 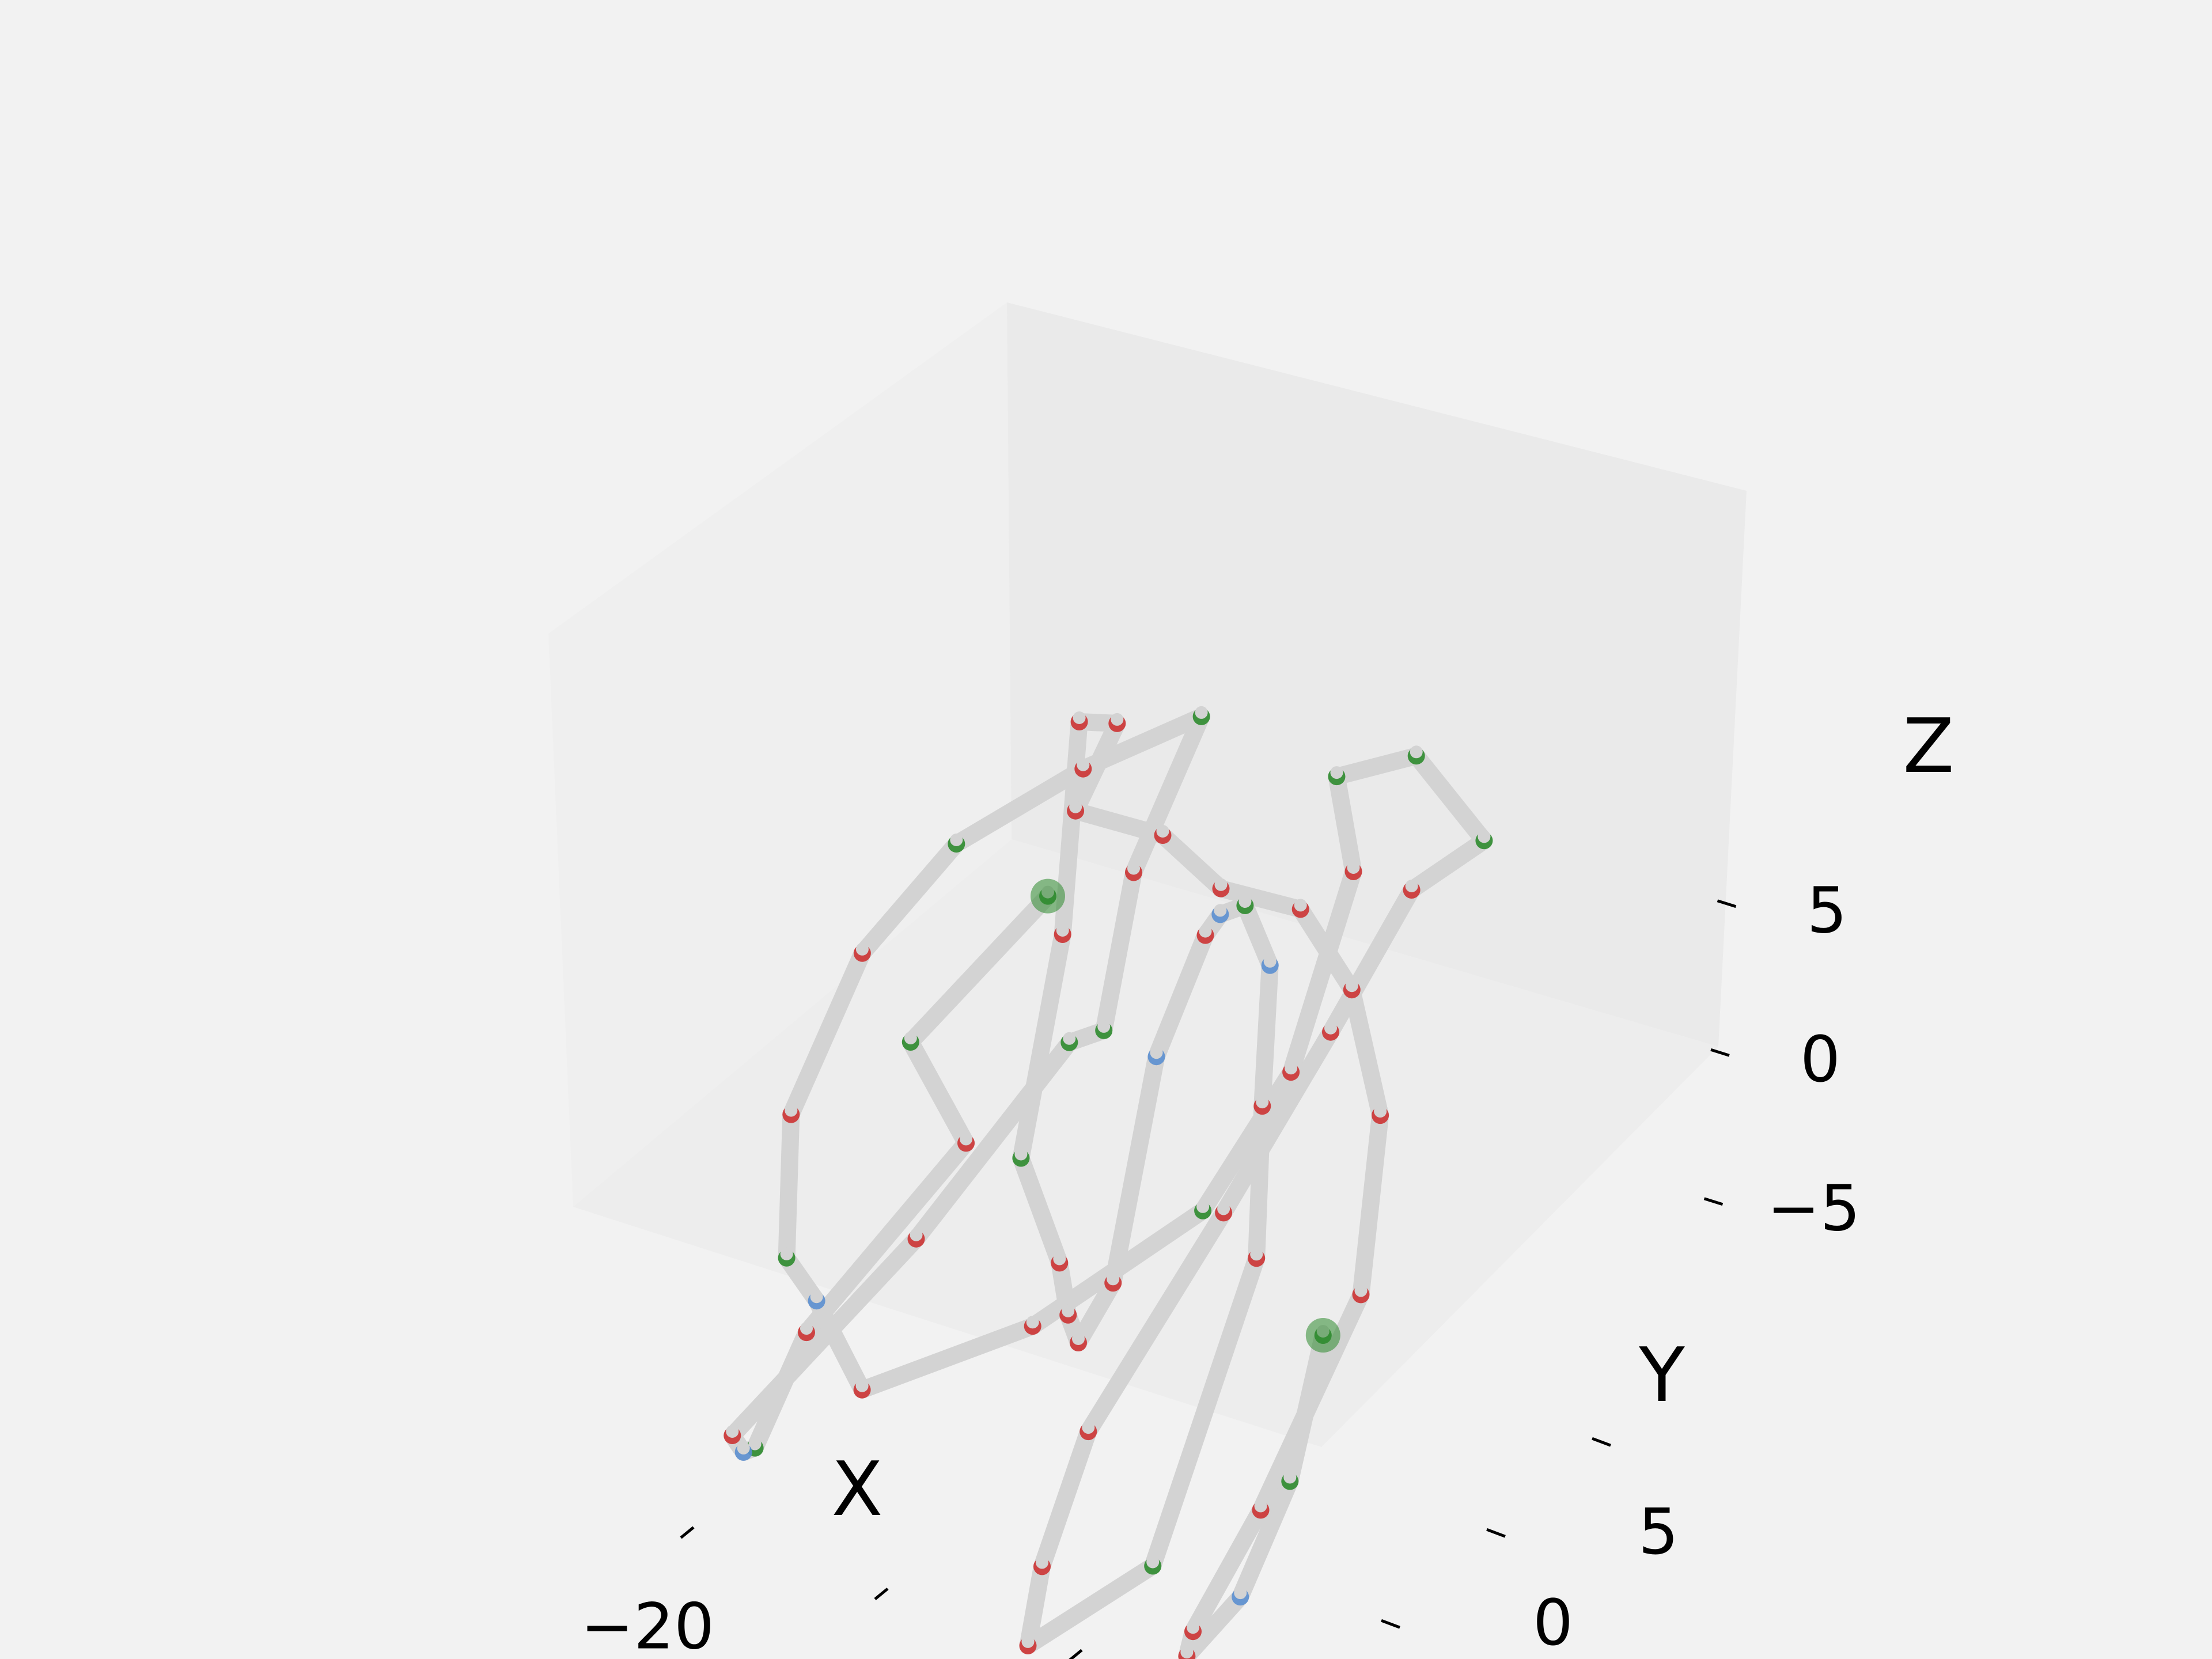 I want to click on left-pane-xz, so click(x=780, y=754).